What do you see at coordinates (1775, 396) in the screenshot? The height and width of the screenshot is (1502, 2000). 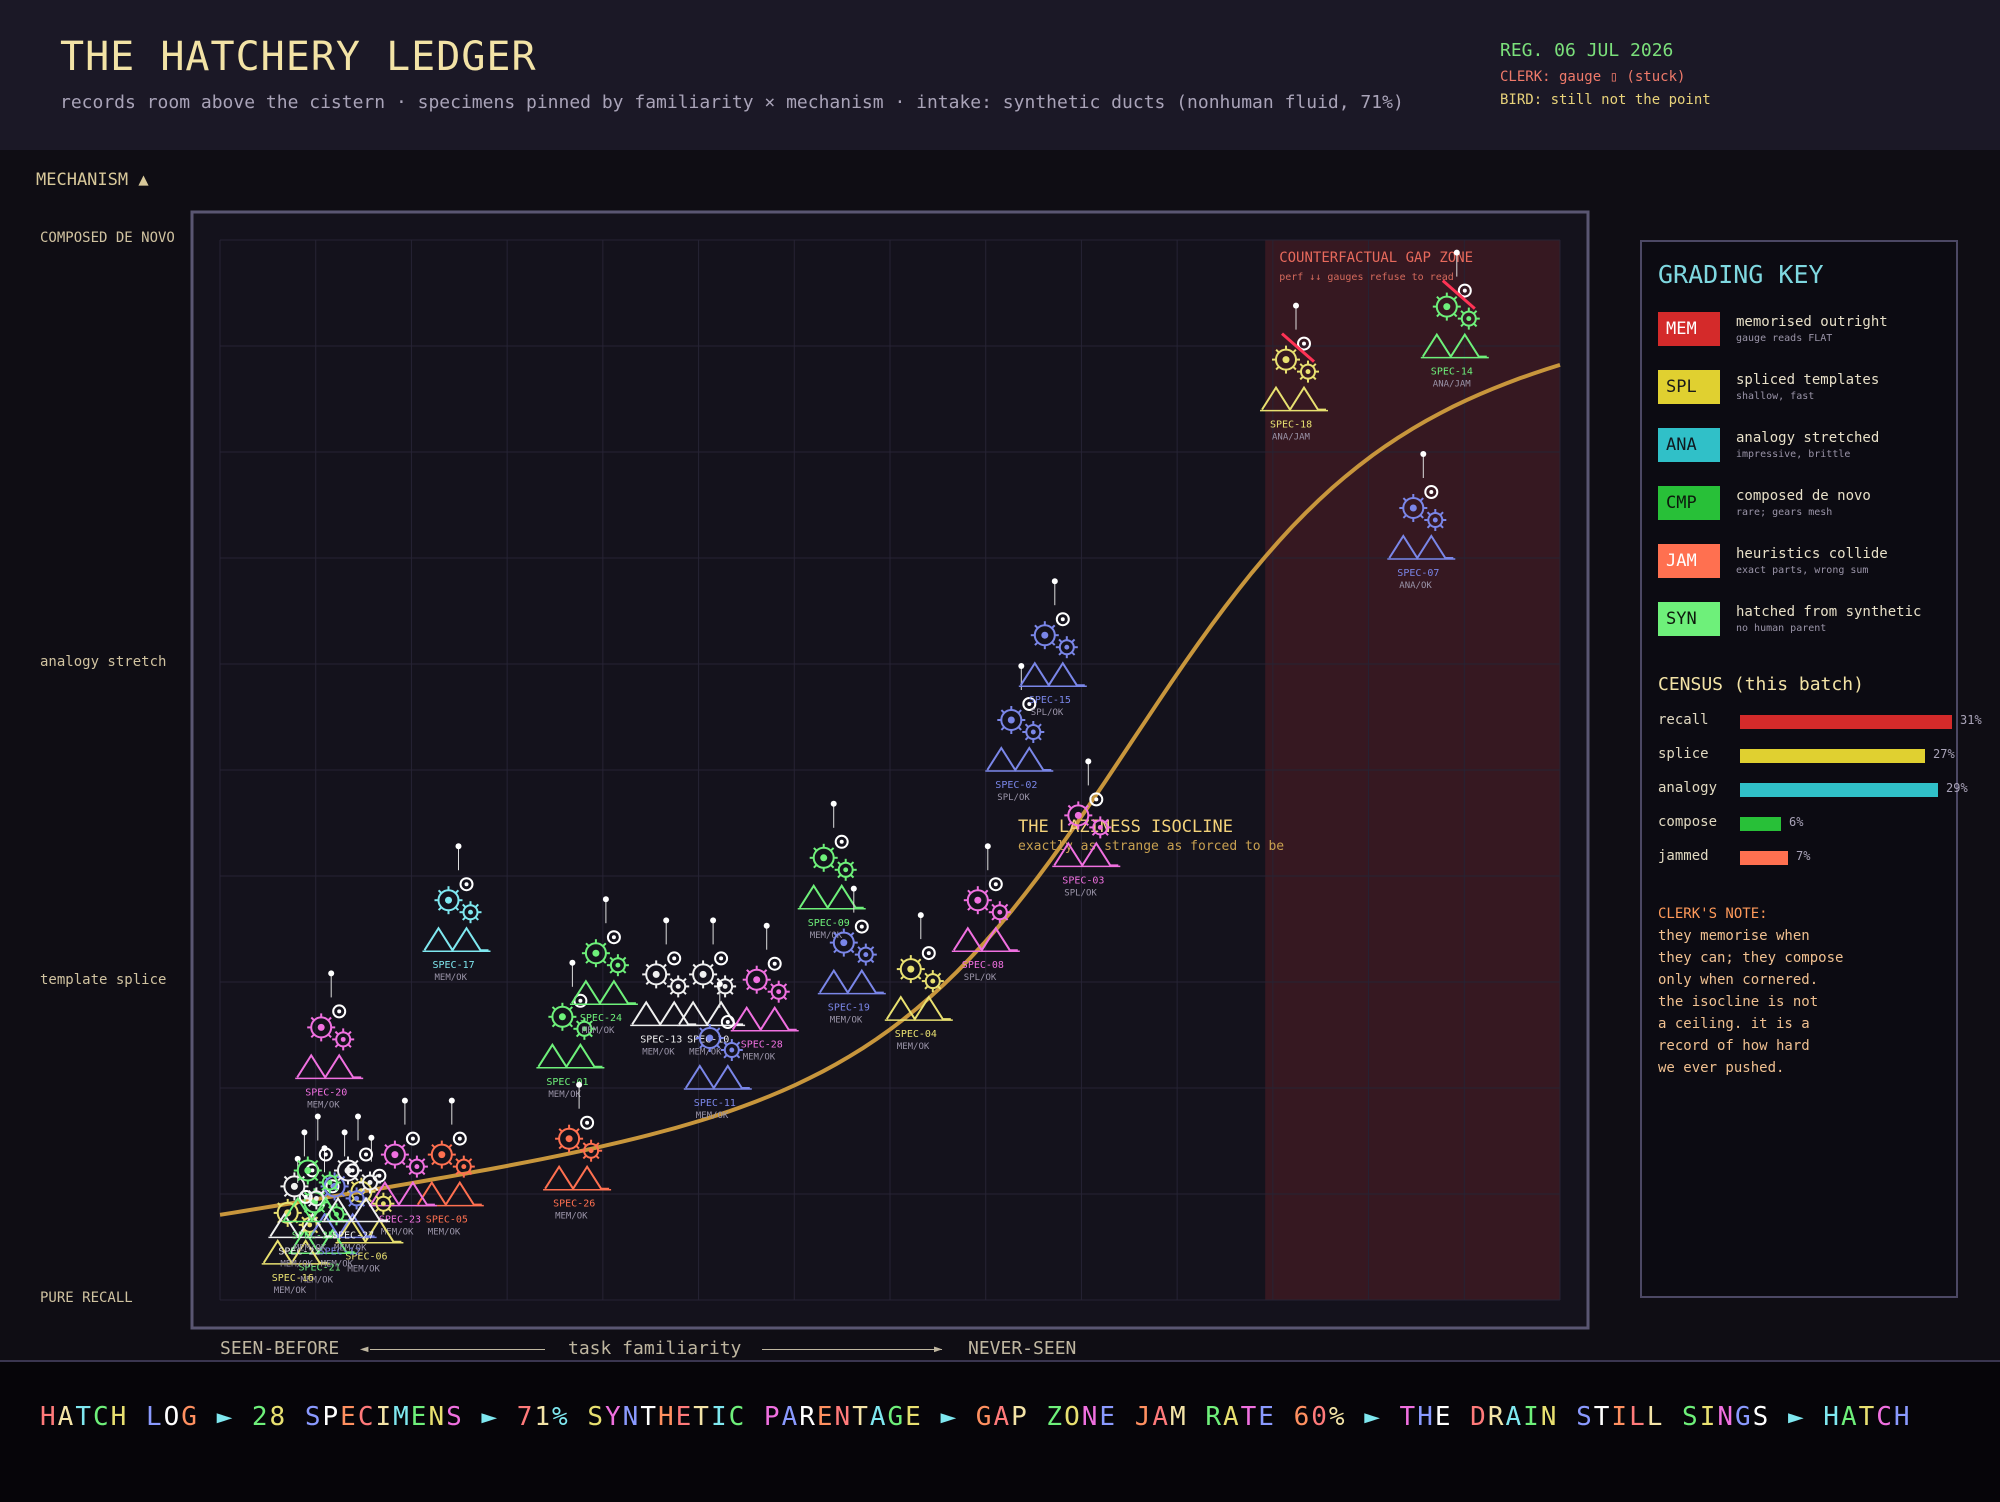 I see `key-sublabel: shallow, fast` at bounding box center [1775, 396].